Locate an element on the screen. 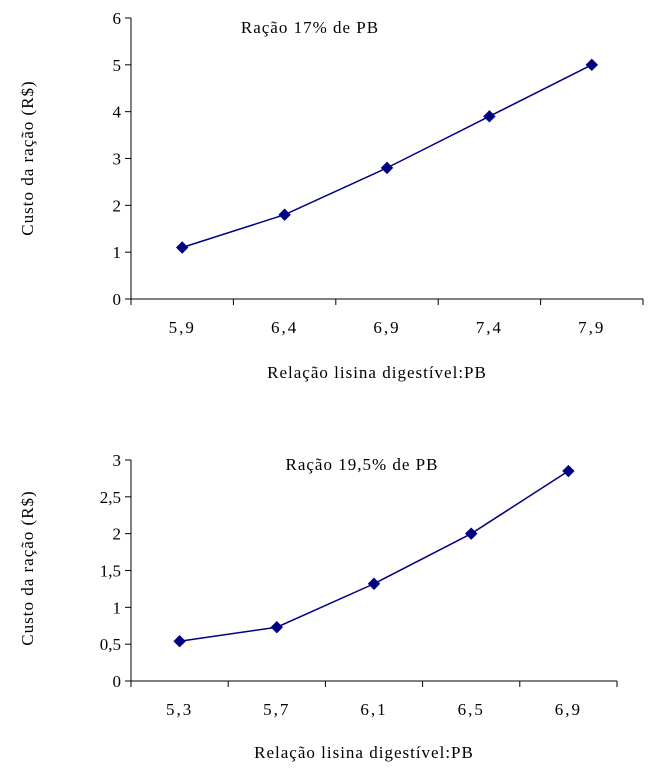  chart-1-y-tick-label: 0 is located at coordinates (117, 299).